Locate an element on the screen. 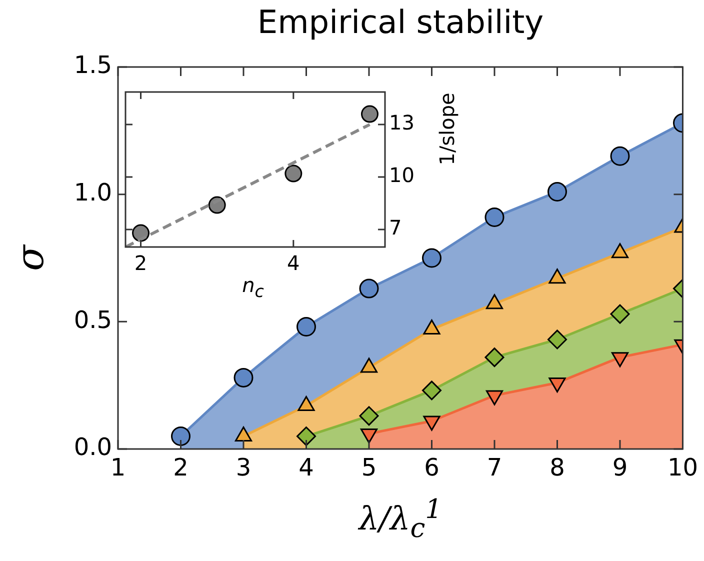 Image resolution: width=704 pixels, height=561 pixels. y2-tick-label: 7 is located at coordinates (395, 228).